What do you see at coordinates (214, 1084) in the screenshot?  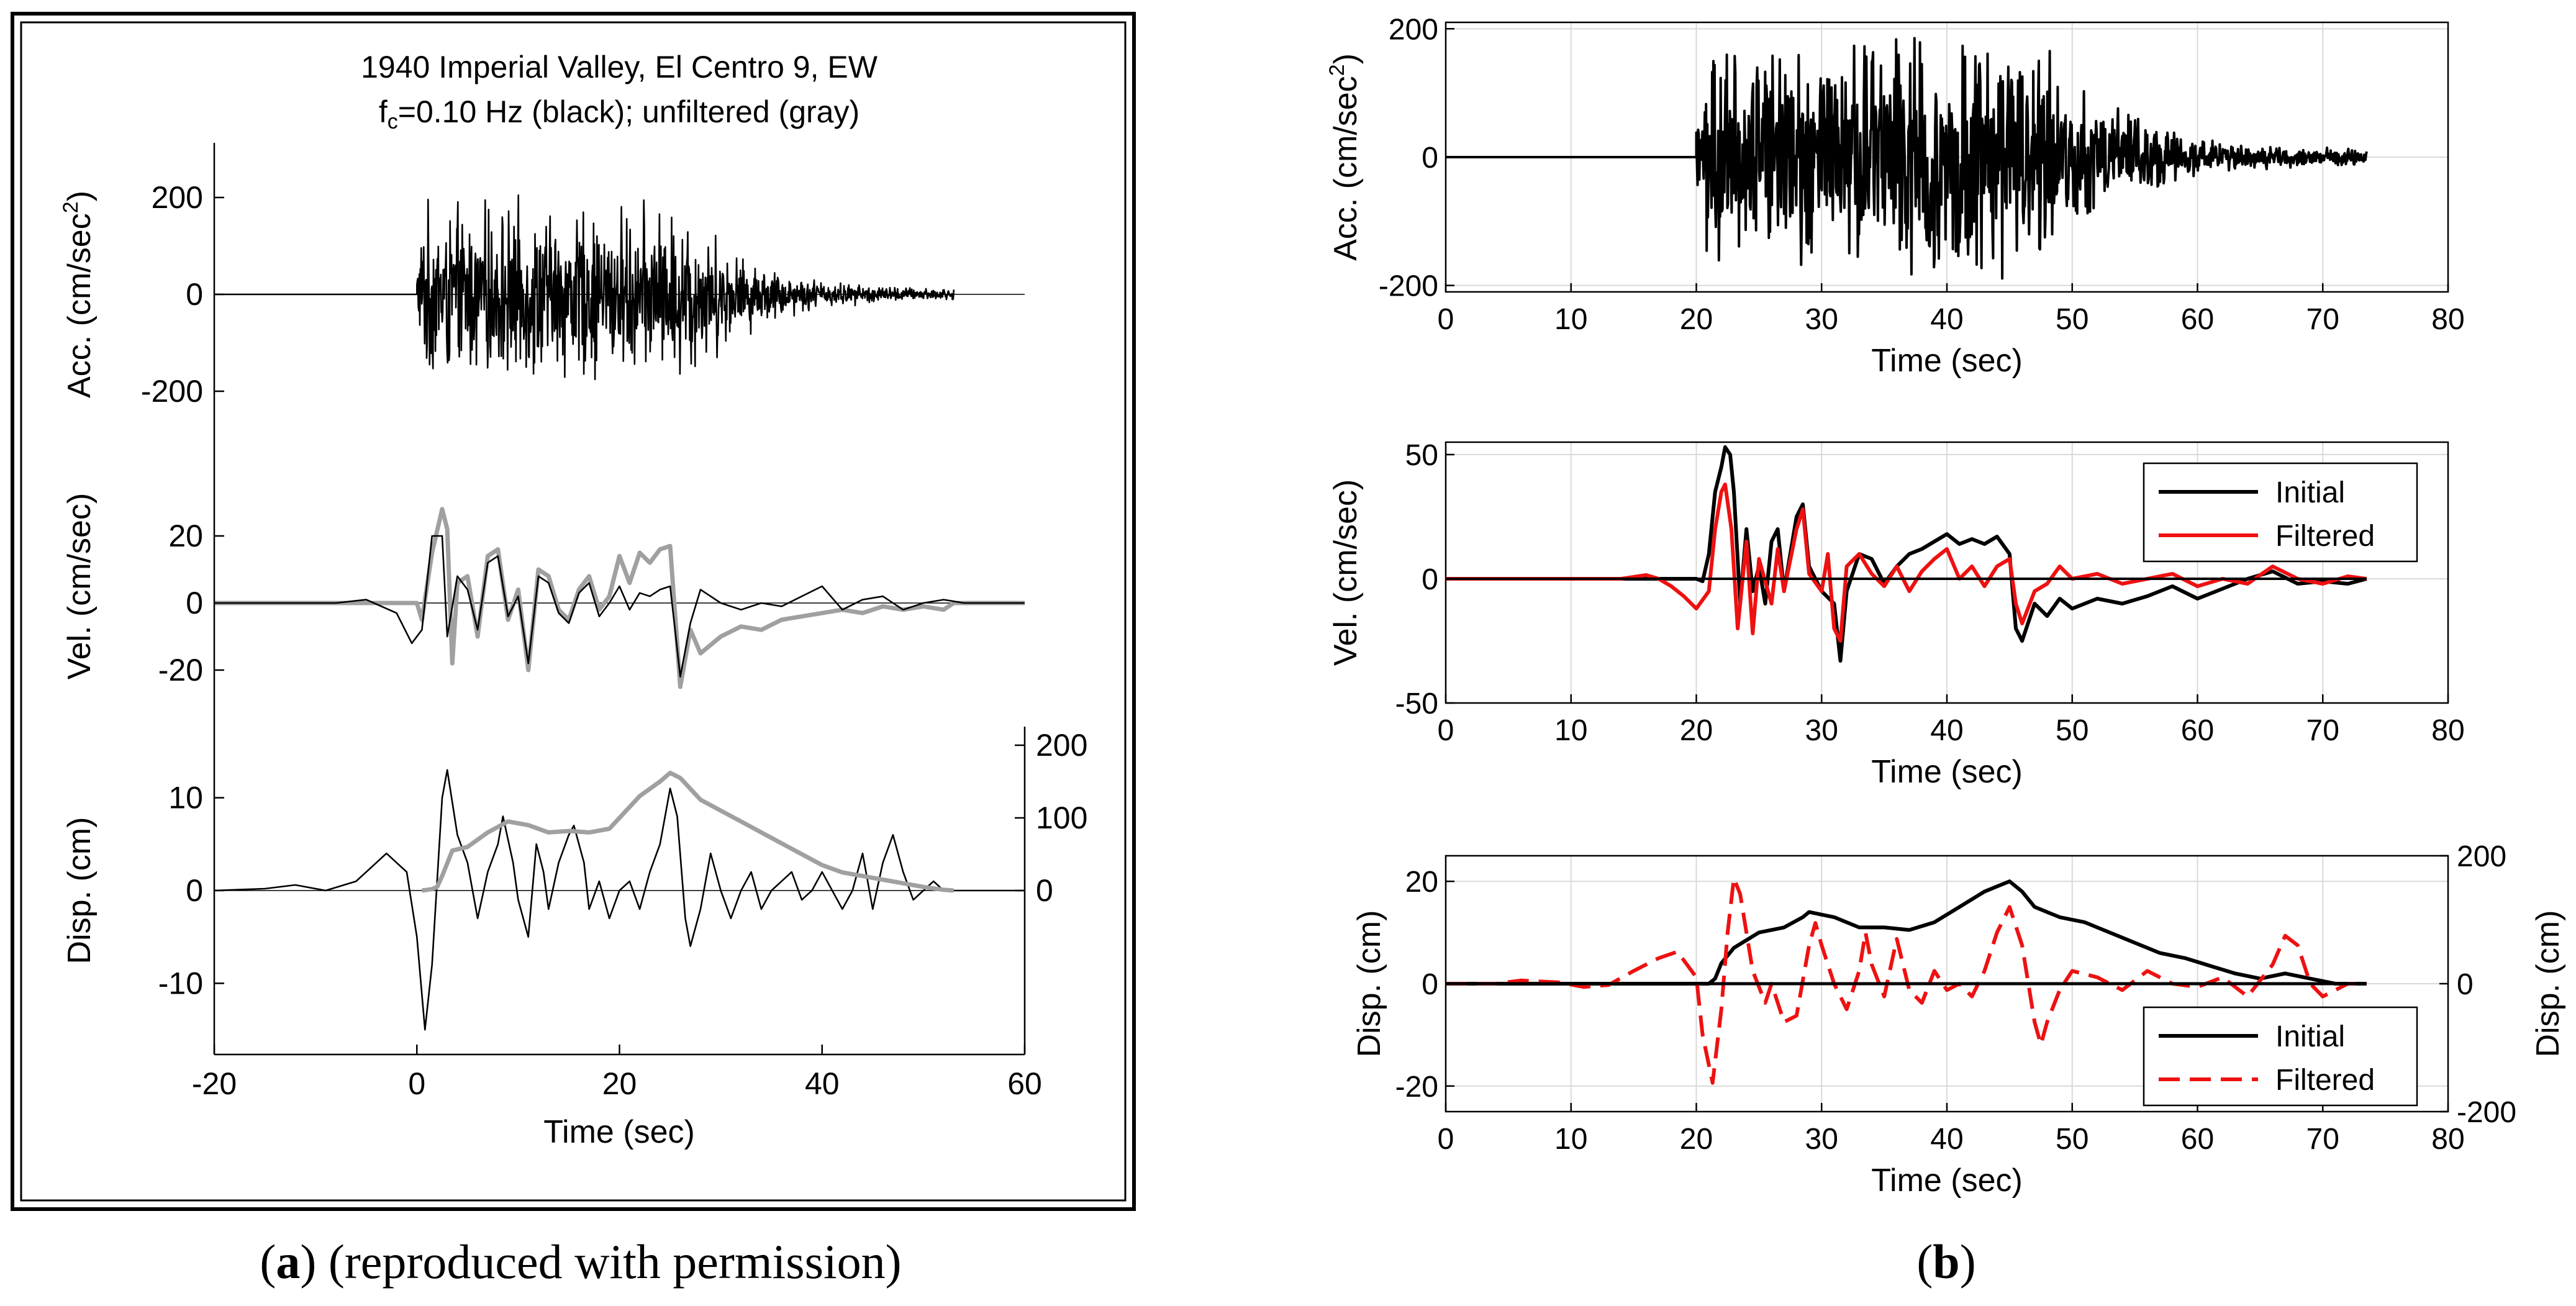 I see `xtick-label: -20` at bounding box center [214, 1084].